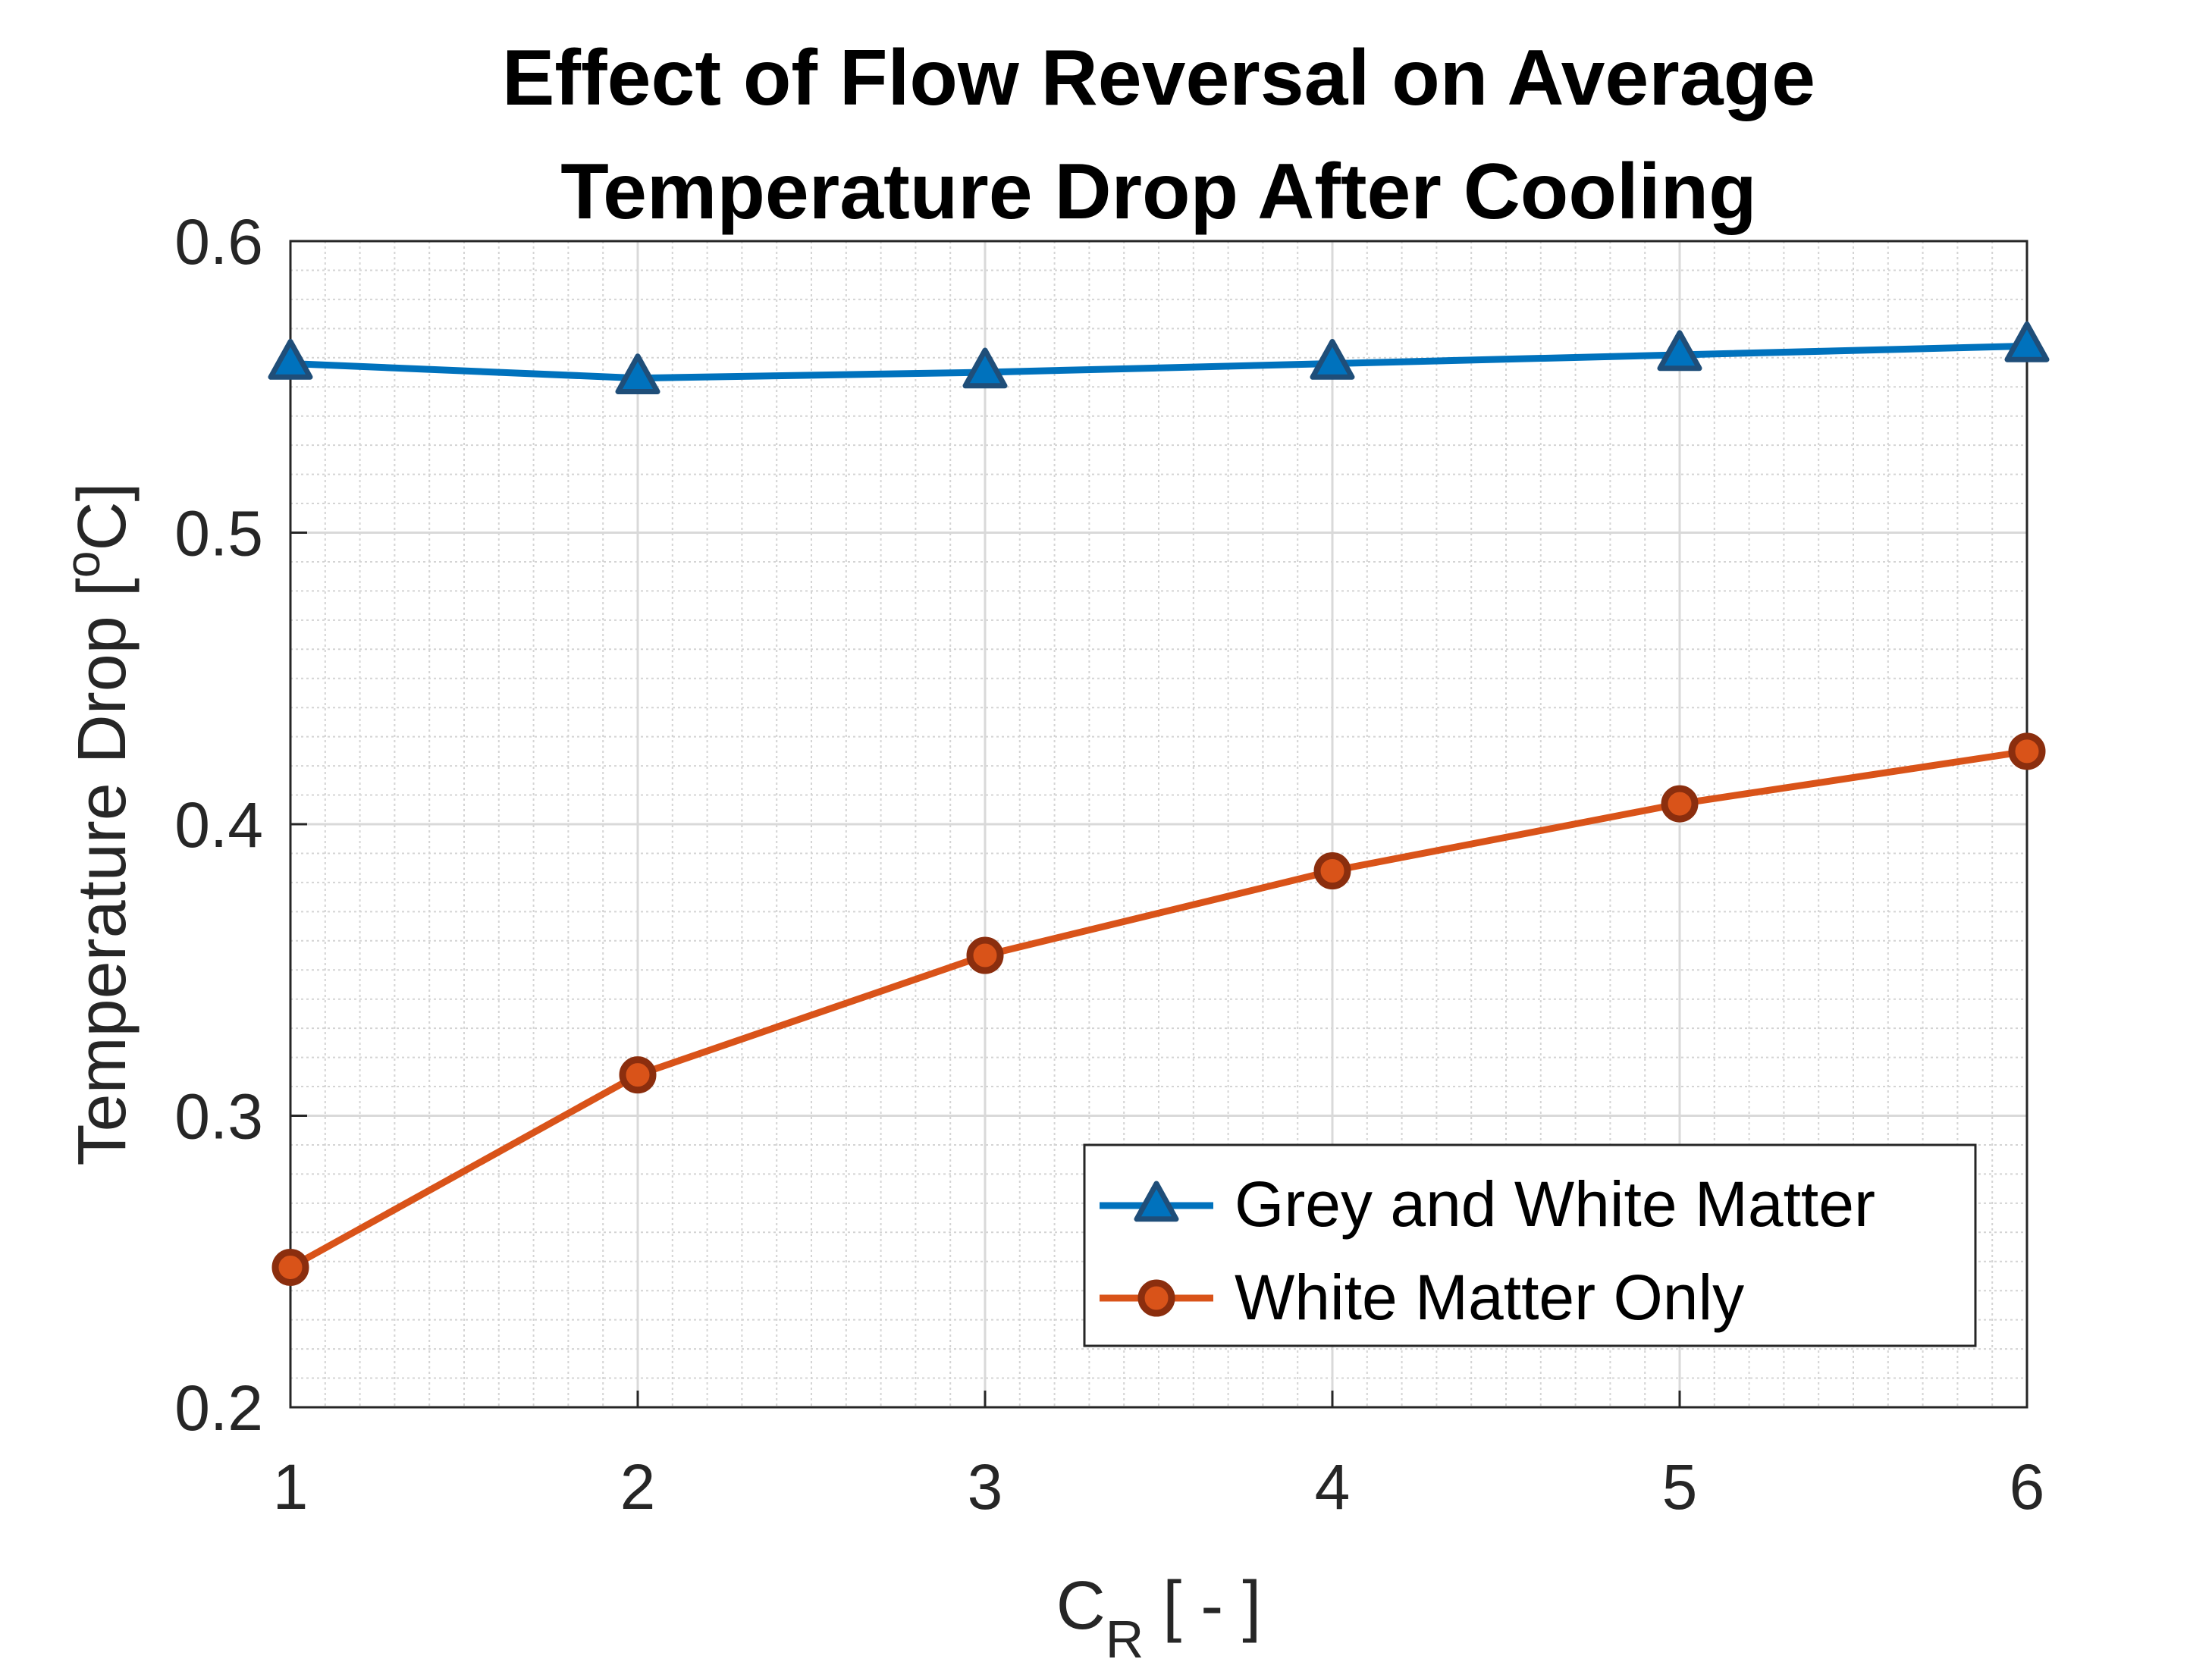 The height and width of the screenshot is (1659, 2212). I want to click on y-tick-label: 0.3, so click(219, 1117).